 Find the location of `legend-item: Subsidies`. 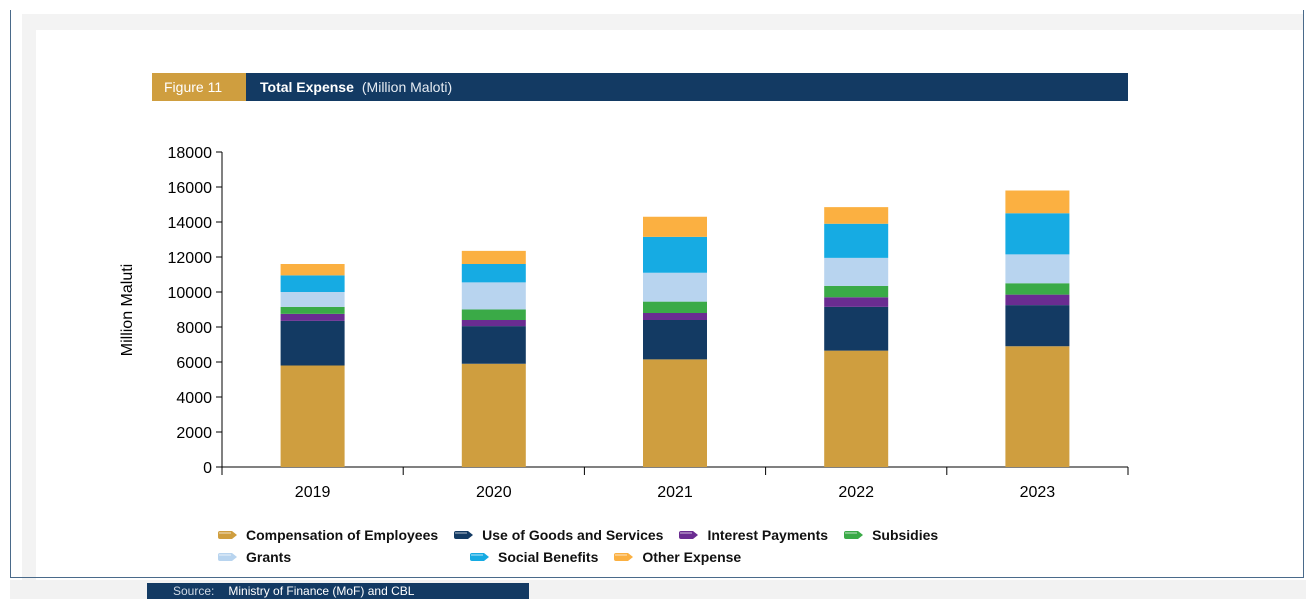

legend-item: Subsidies is located at coordinates (891, 535).